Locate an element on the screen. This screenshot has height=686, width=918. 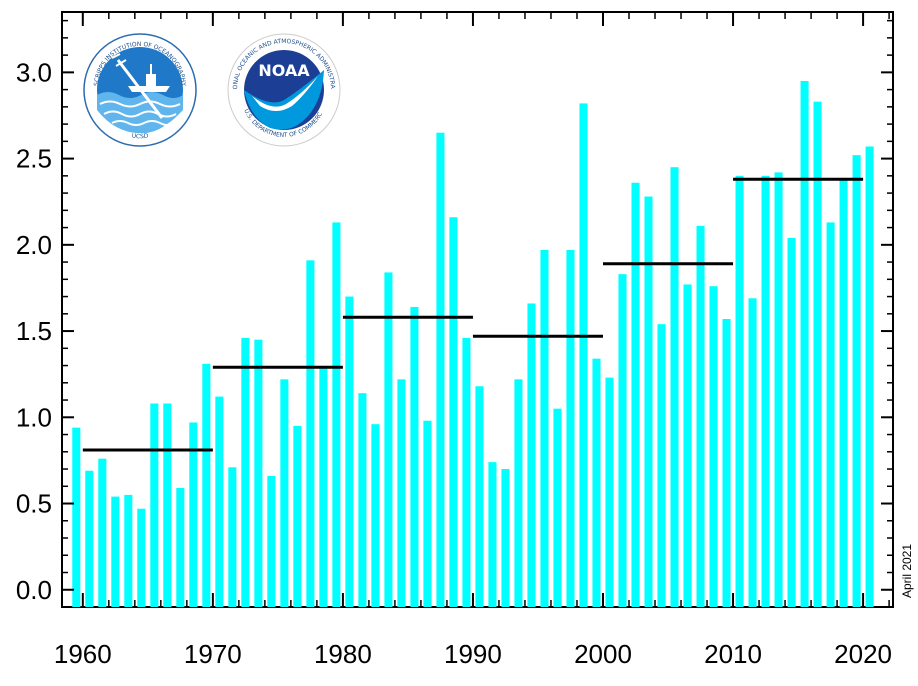
bar-1976 is located at coordinates (297, 516).